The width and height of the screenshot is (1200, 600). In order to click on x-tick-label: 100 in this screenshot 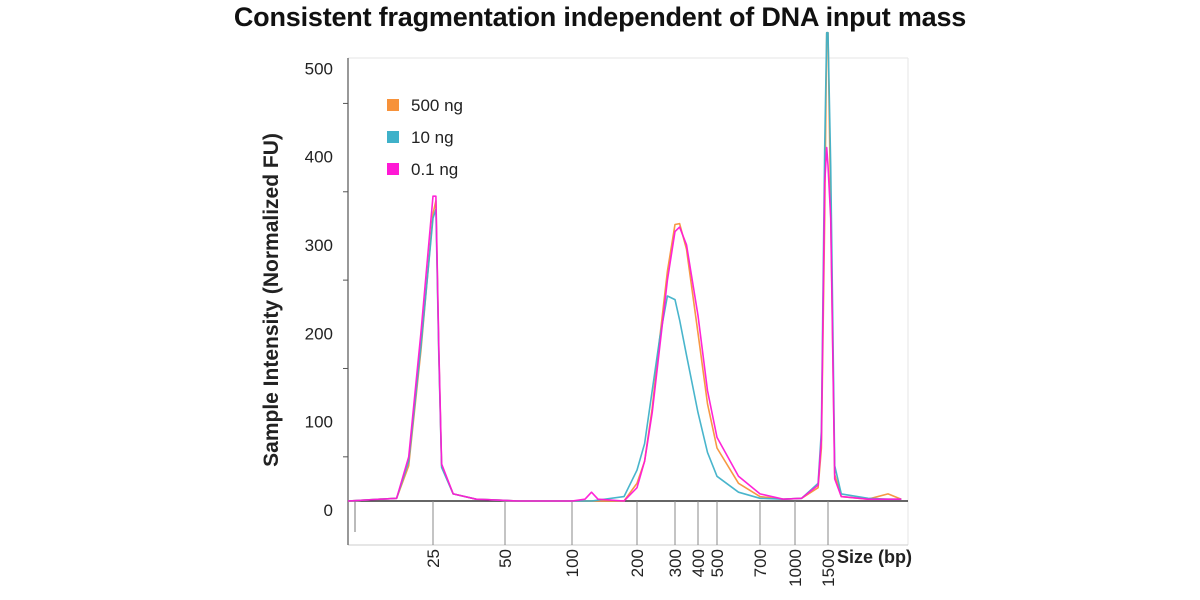, I will do `click(572, 563)`.